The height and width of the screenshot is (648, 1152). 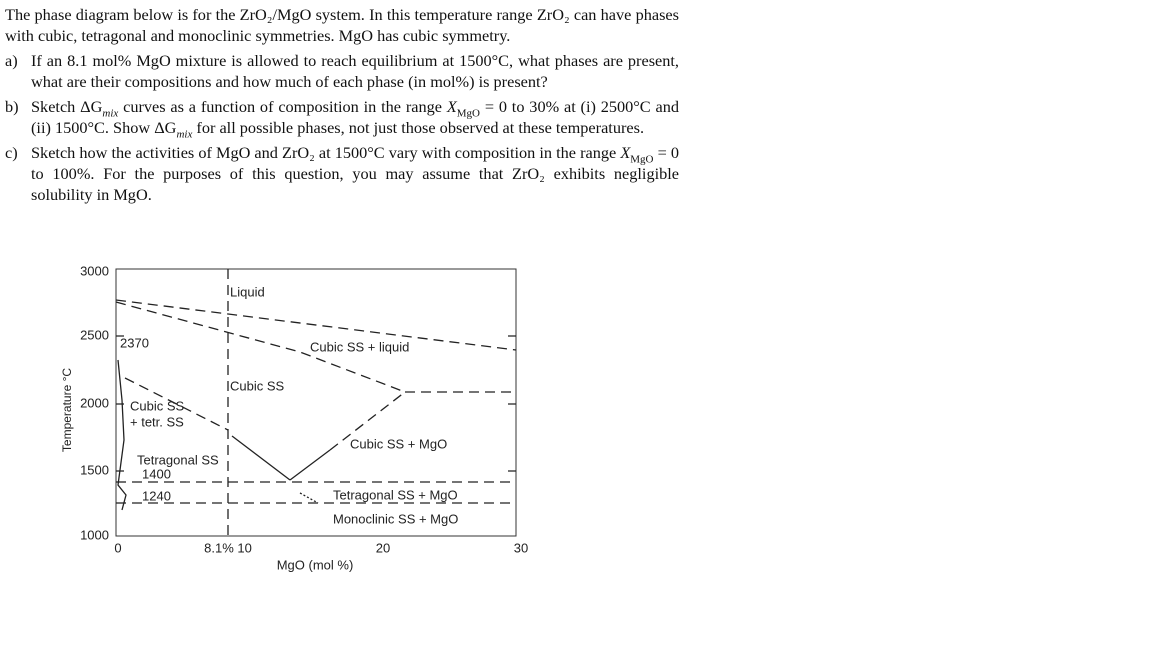 What do you see at coordinates (315, 564) in the screenshot?
I see `x-axis-label: MgO (mol %)` at bounding box center [315, 564].